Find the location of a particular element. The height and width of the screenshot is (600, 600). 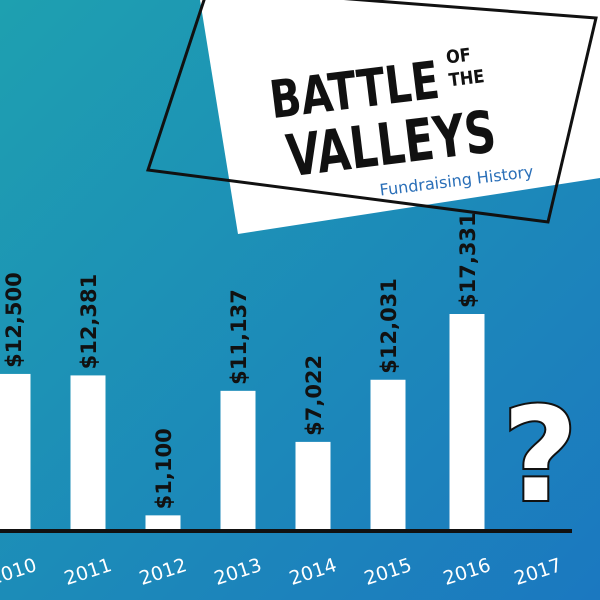

value-label: $12,500 is located at coordinates (14, 320).